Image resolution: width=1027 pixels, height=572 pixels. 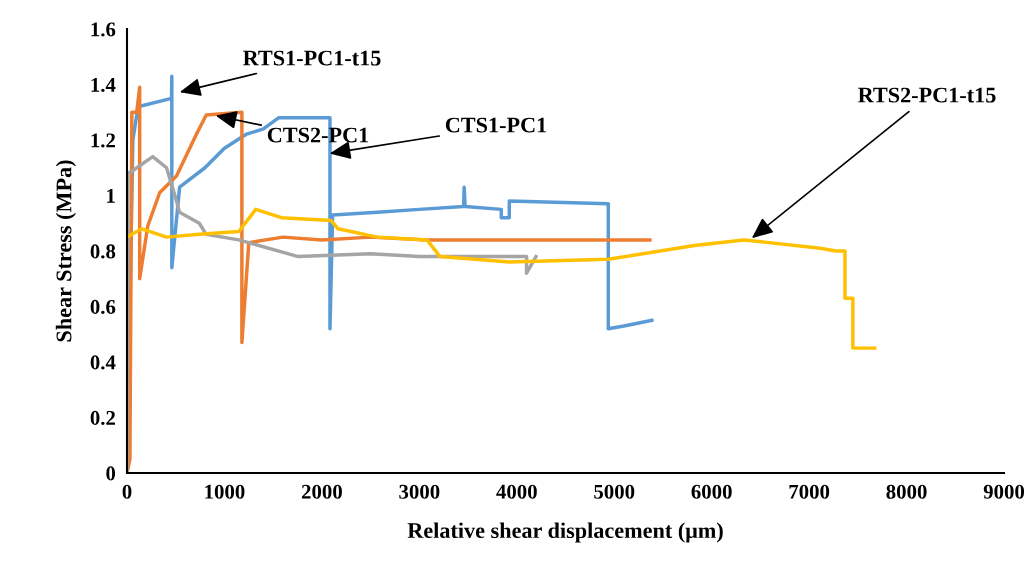 What do you see at coordinates (565, 532) in the screenshot?
I see `x-axis-title: Relative shear displacement (μm)` at bounding box center [565, 532].